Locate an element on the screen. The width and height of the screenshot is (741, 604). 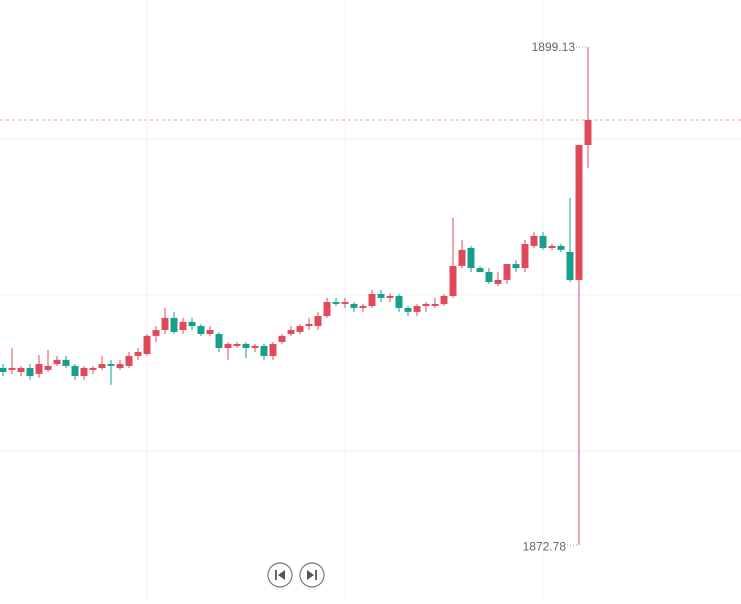
max-label: 1899.13 is located at coordinates (554, 47).